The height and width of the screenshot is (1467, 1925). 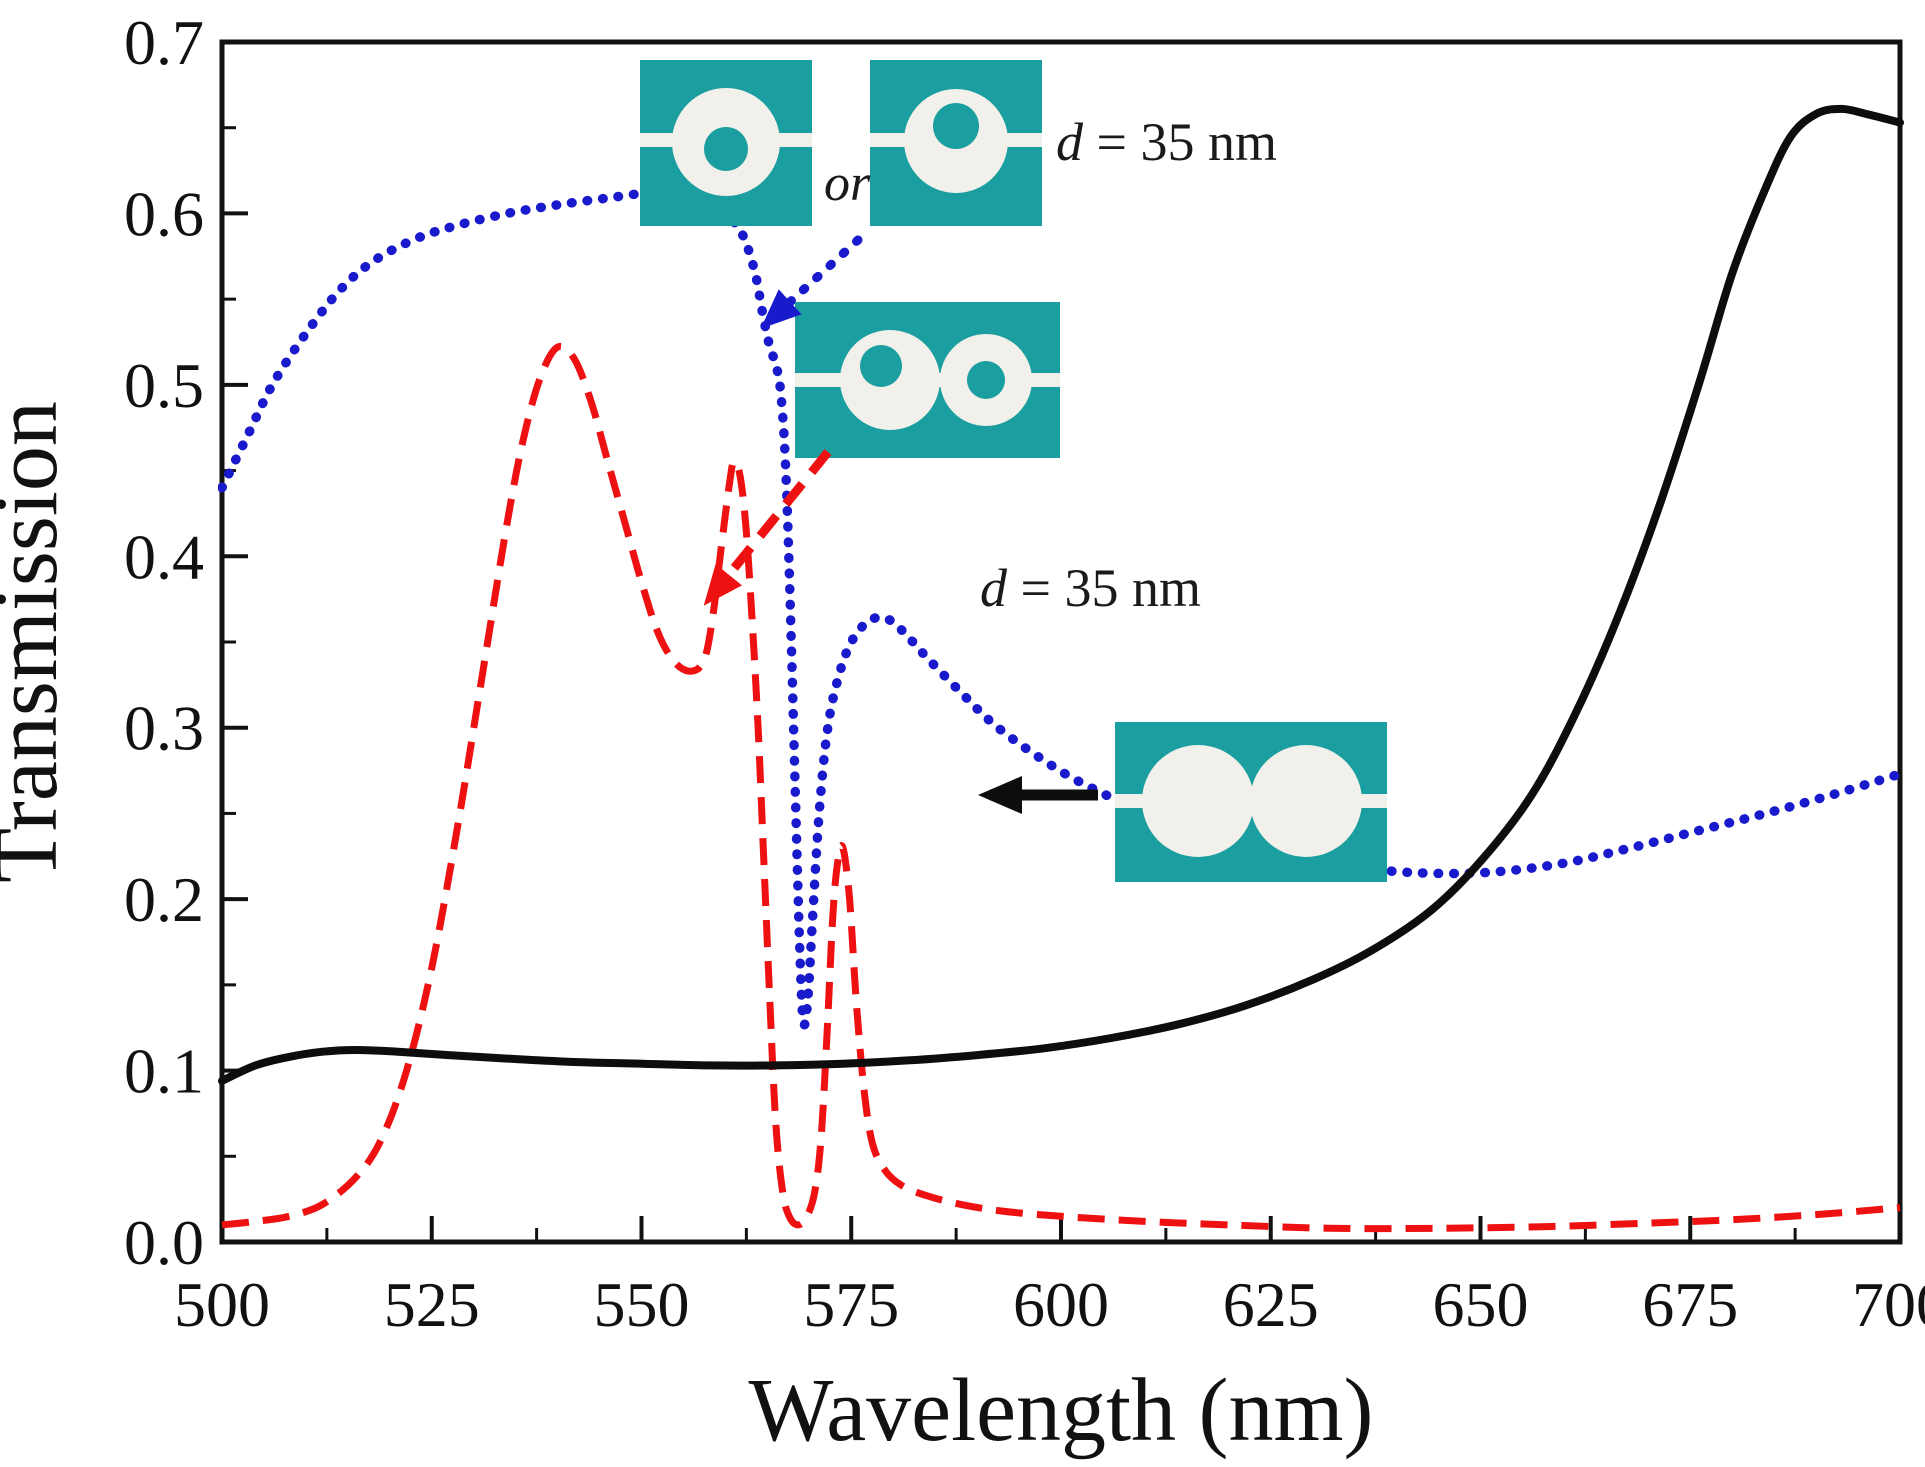 I want to click on y-tick-label: 0.6, so click(x=164, y=213).